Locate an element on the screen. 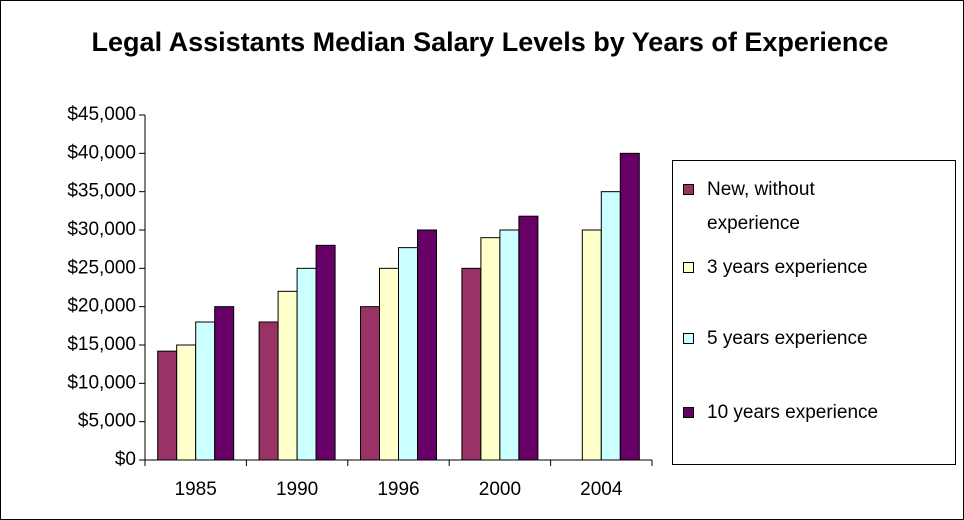 This screenshot has width=964, height=520. y-tick-label: $40,000 is located at coordinates (101, 152).